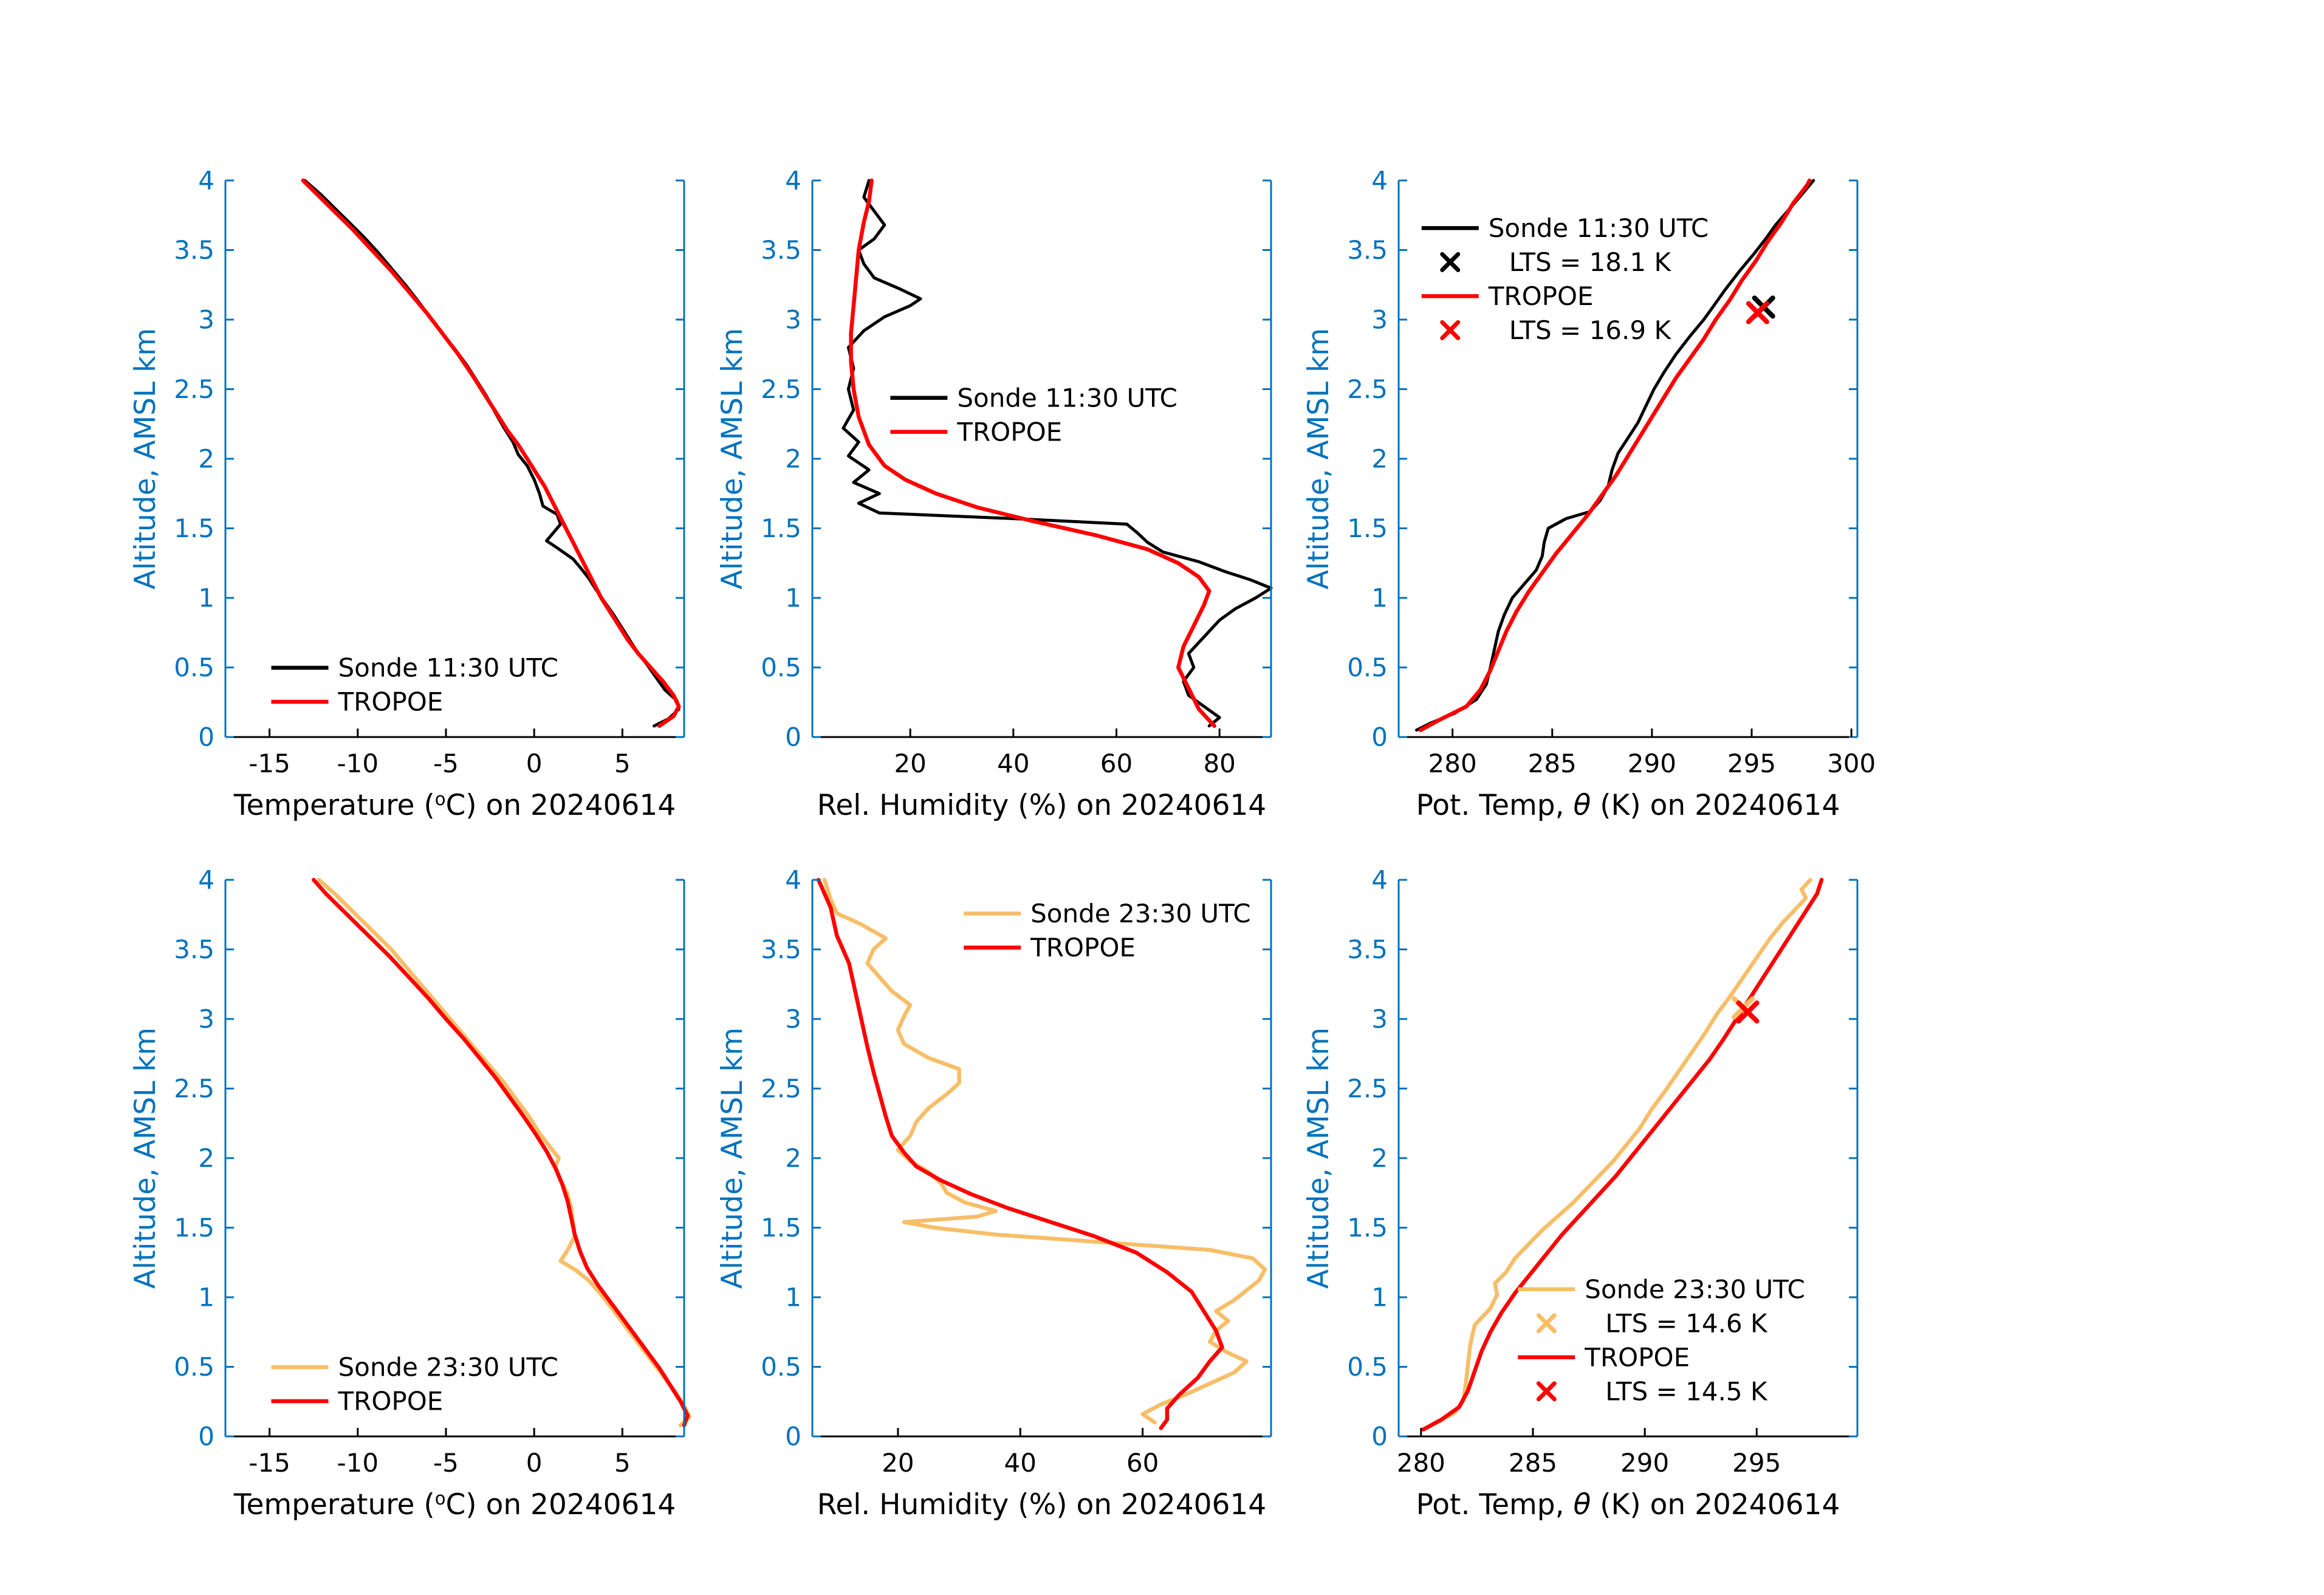  Describe the element at coordinates (1686, 1391) in the screenshot. I see `legend-label: LTS = 14.5 K` at that location.